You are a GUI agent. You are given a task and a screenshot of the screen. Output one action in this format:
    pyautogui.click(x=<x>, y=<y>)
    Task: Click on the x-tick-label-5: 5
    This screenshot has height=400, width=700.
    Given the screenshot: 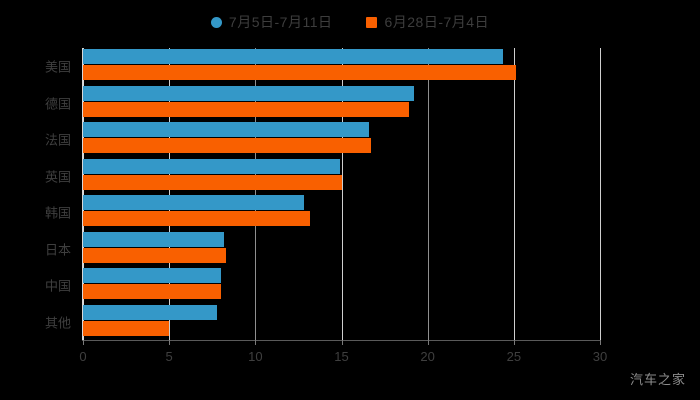 What is the action you would take?
    pyautogui.click(x=169, y=356)
    